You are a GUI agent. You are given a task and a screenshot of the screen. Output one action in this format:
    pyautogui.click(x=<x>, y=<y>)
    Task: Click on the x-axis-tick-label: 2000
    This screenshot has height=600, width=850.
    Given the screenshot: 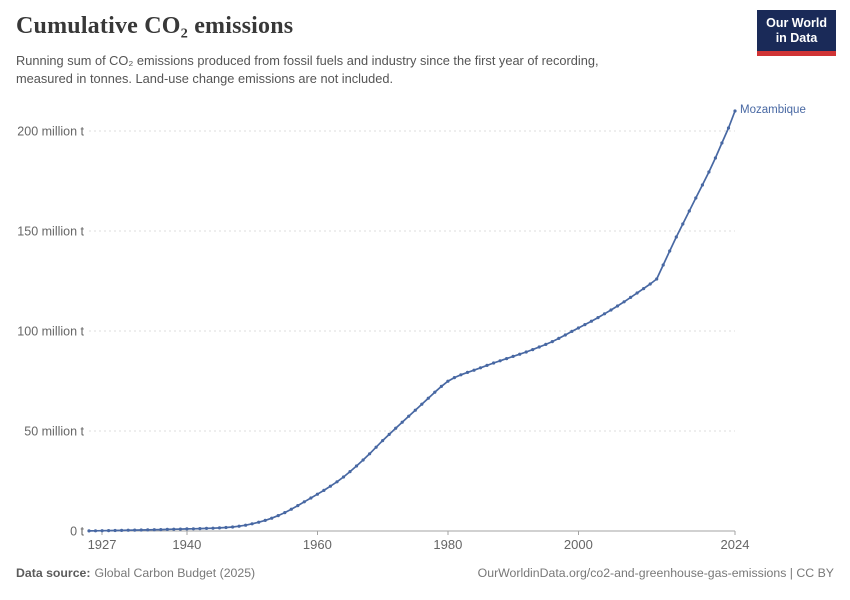 What is the action you would take?
    pyautogui.click(x=578, y=544)
    